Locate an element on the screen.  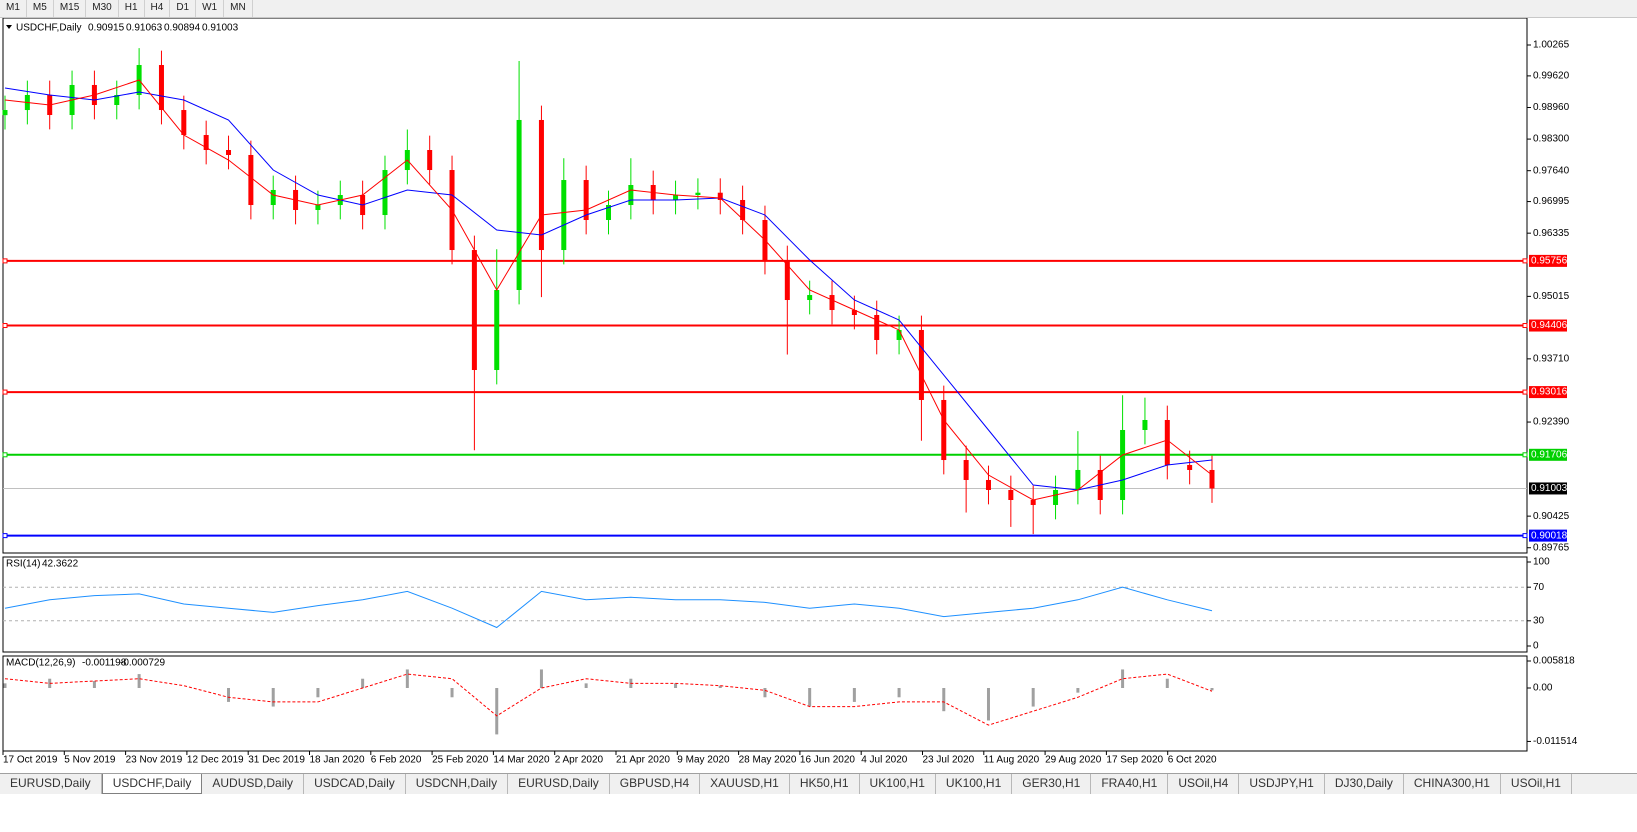
chart-tab: USDCAD,Daily is located at coordinates (355, 784).